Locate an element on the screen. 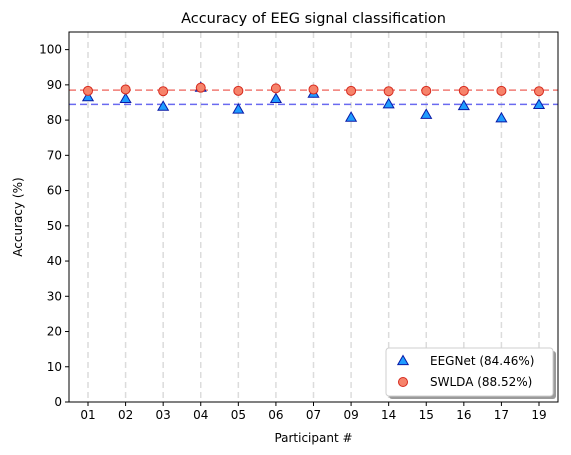 This screenshot has height=455, width=571. y-tick-label-20: 20 is located at coordinates (54, 332).